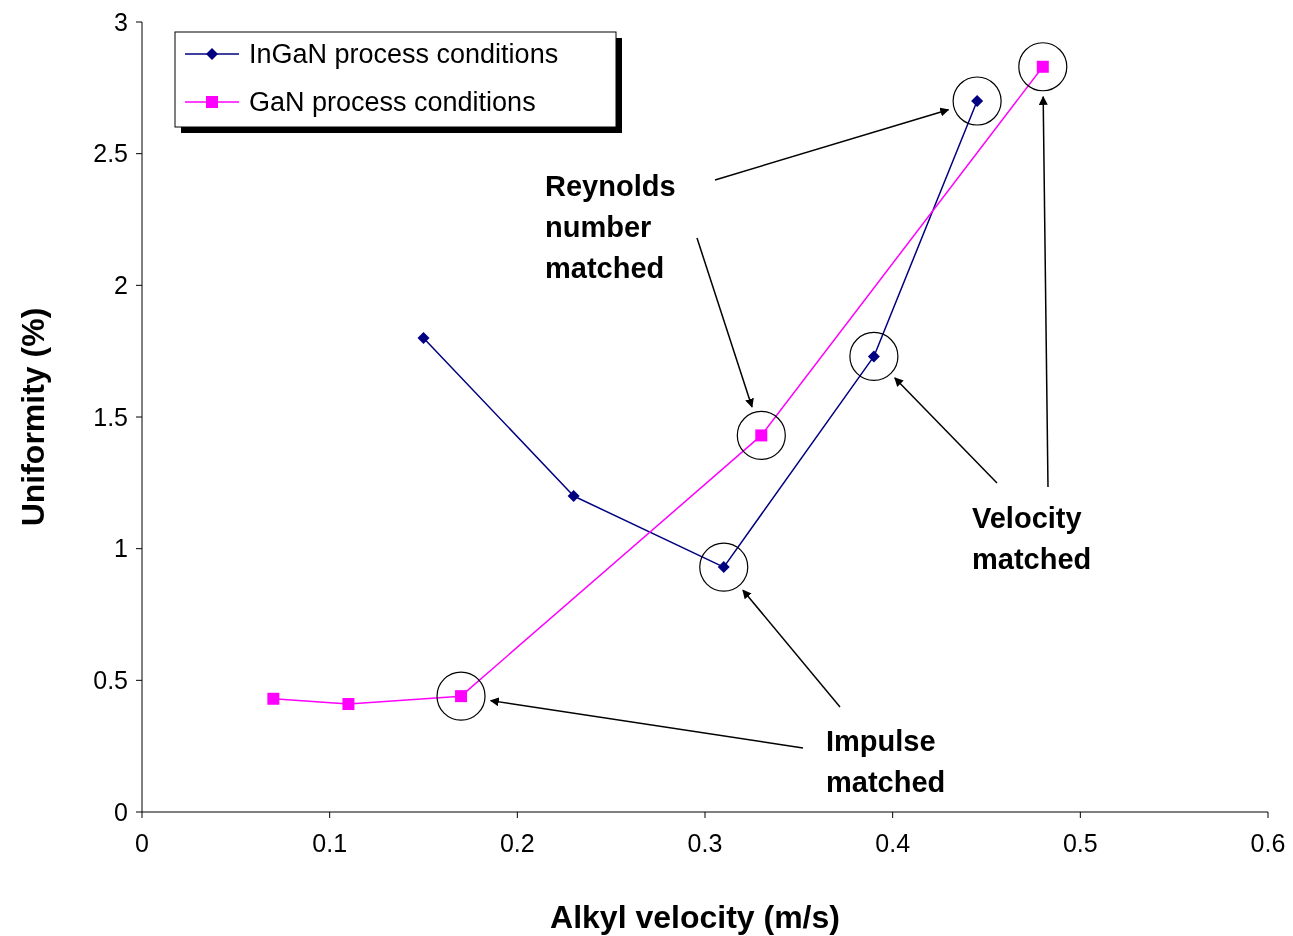  What do you see at coordinates (330, 843) in the screenshot?
I see `x-tick-label: 0.1` at bounding box center [330, 843].